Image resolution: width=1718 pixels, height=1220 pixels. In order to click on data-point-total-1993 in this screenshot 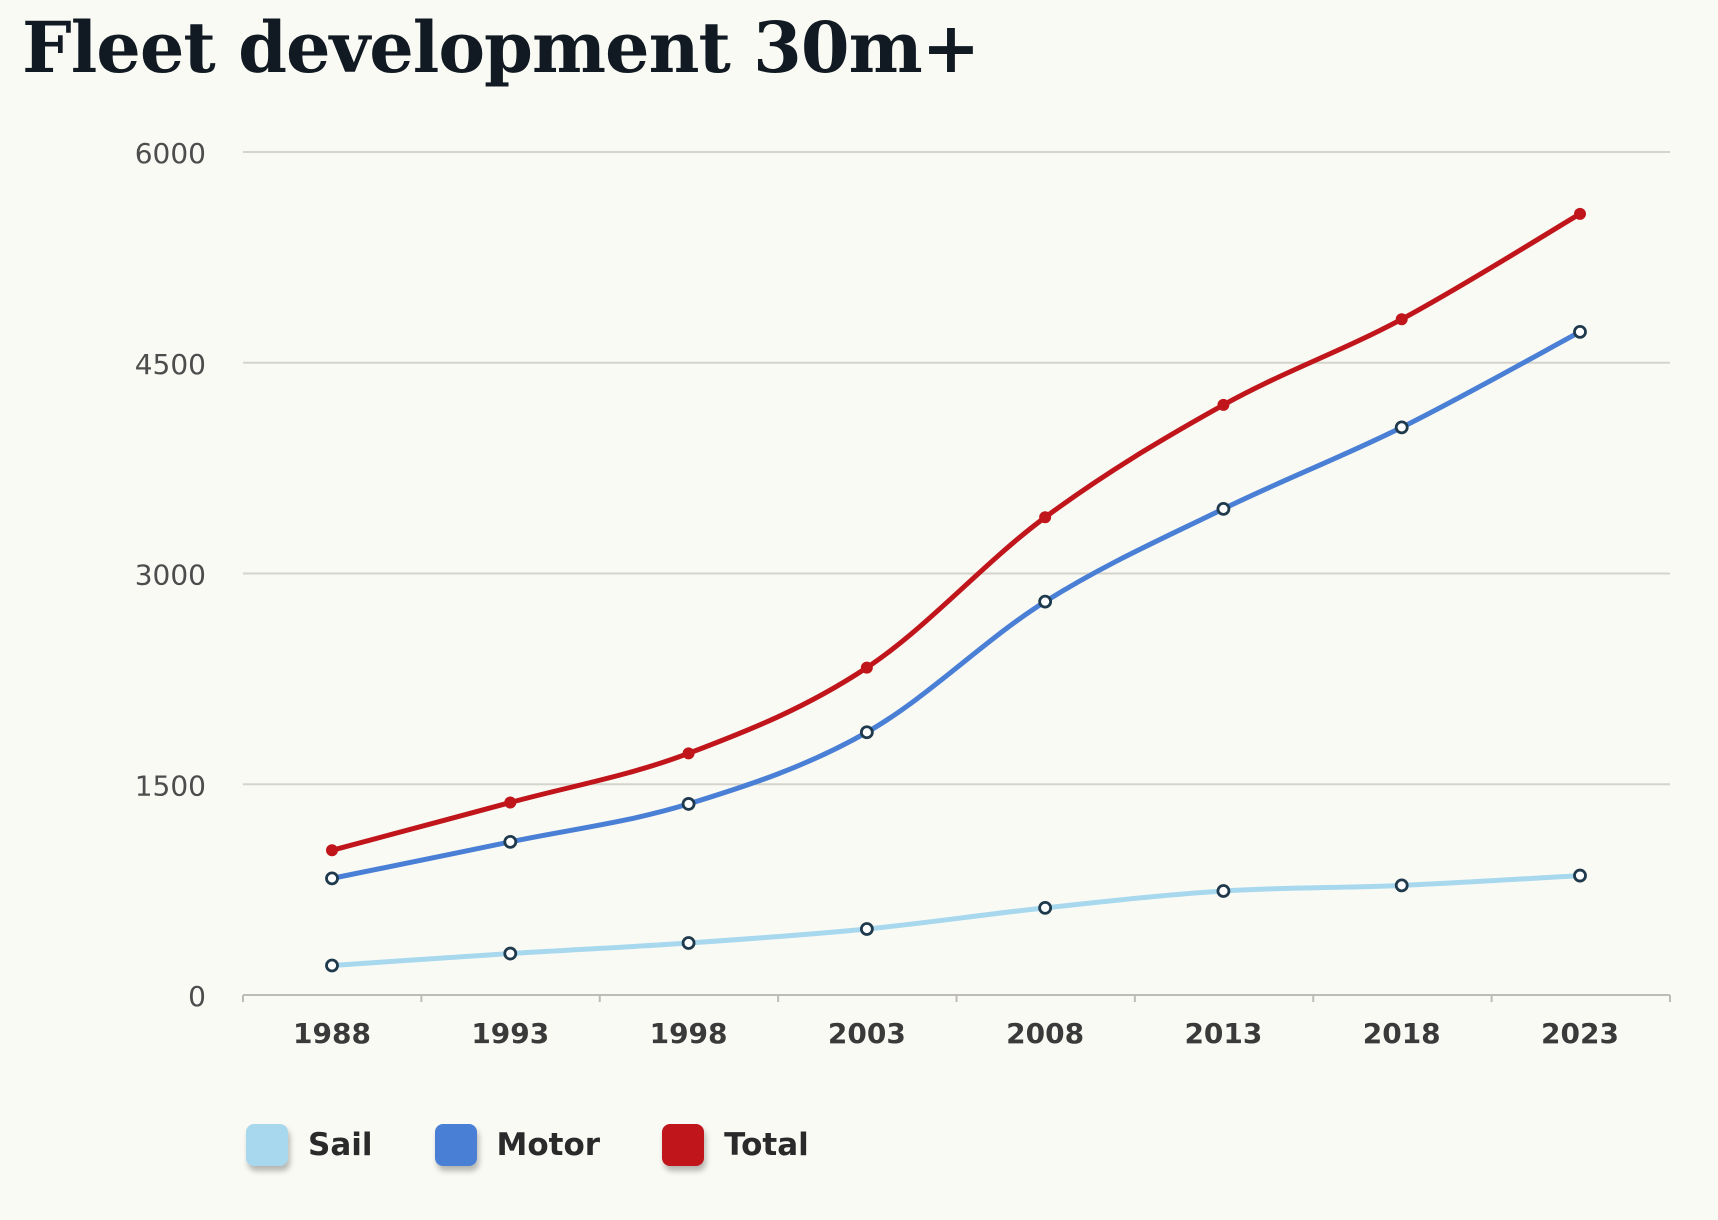, I will do `click(510, 802)`.